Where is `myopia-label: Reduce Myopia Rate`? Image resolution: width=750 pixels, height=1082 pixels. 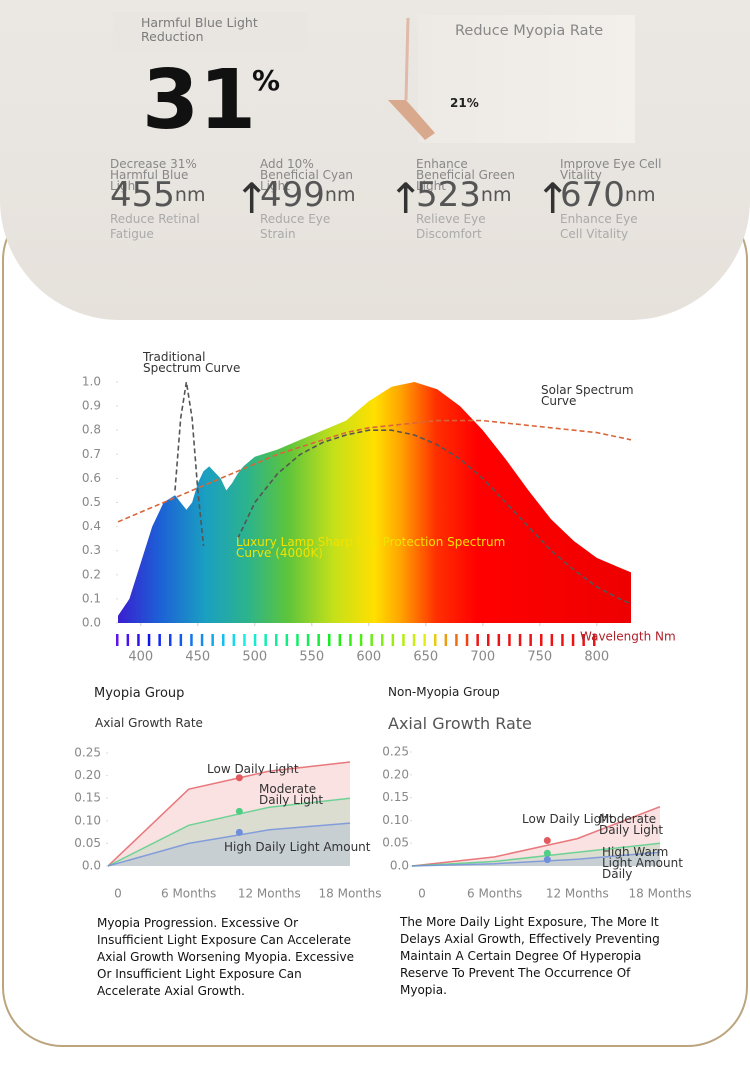 myopia-label: Reduce Myopia Rate is located at coordinates (529, 31).